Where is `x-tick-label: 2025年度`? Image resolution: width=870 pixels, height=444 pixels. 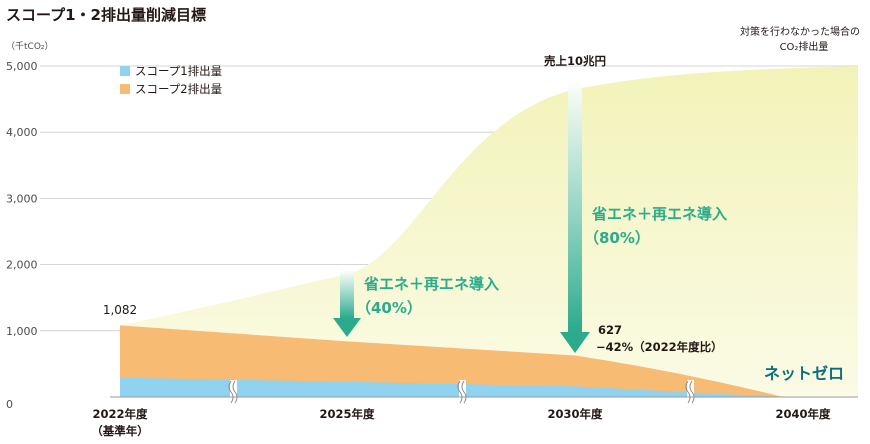 x-tick-label: 2025年度 is located at coordinates (347, 414).